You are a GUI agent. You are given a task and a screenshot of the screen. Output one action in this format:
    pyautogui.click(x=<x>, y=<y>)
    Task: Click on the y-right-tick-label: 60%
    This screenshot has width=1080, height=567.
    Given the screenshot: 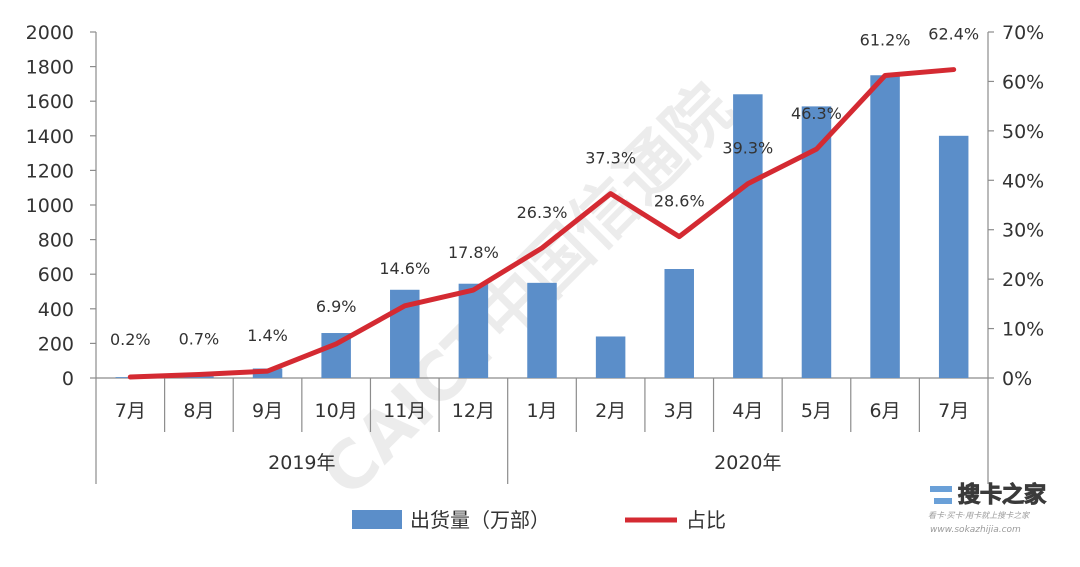 What is the action you would take?
    pyautogui.click(x=1023, y=82)
    